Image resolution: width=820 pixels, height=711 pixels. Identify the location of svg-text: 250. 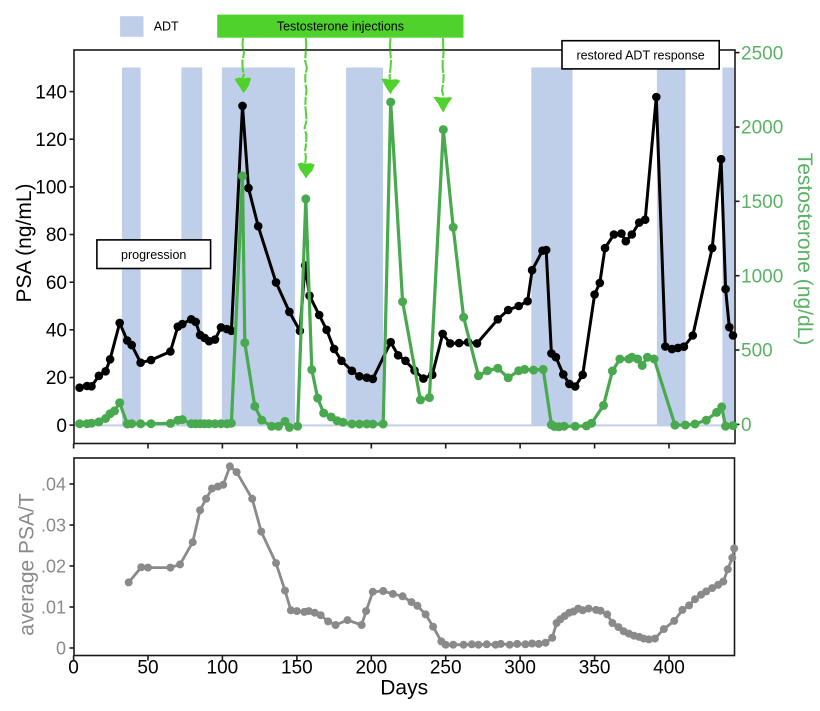
(446, 667).